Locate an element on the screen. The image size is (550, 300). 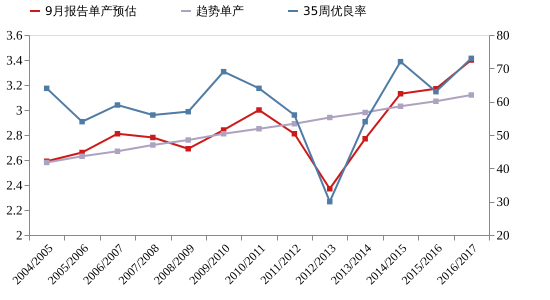
y-tick-label: 3.4 is located at coordinates (14, 60).